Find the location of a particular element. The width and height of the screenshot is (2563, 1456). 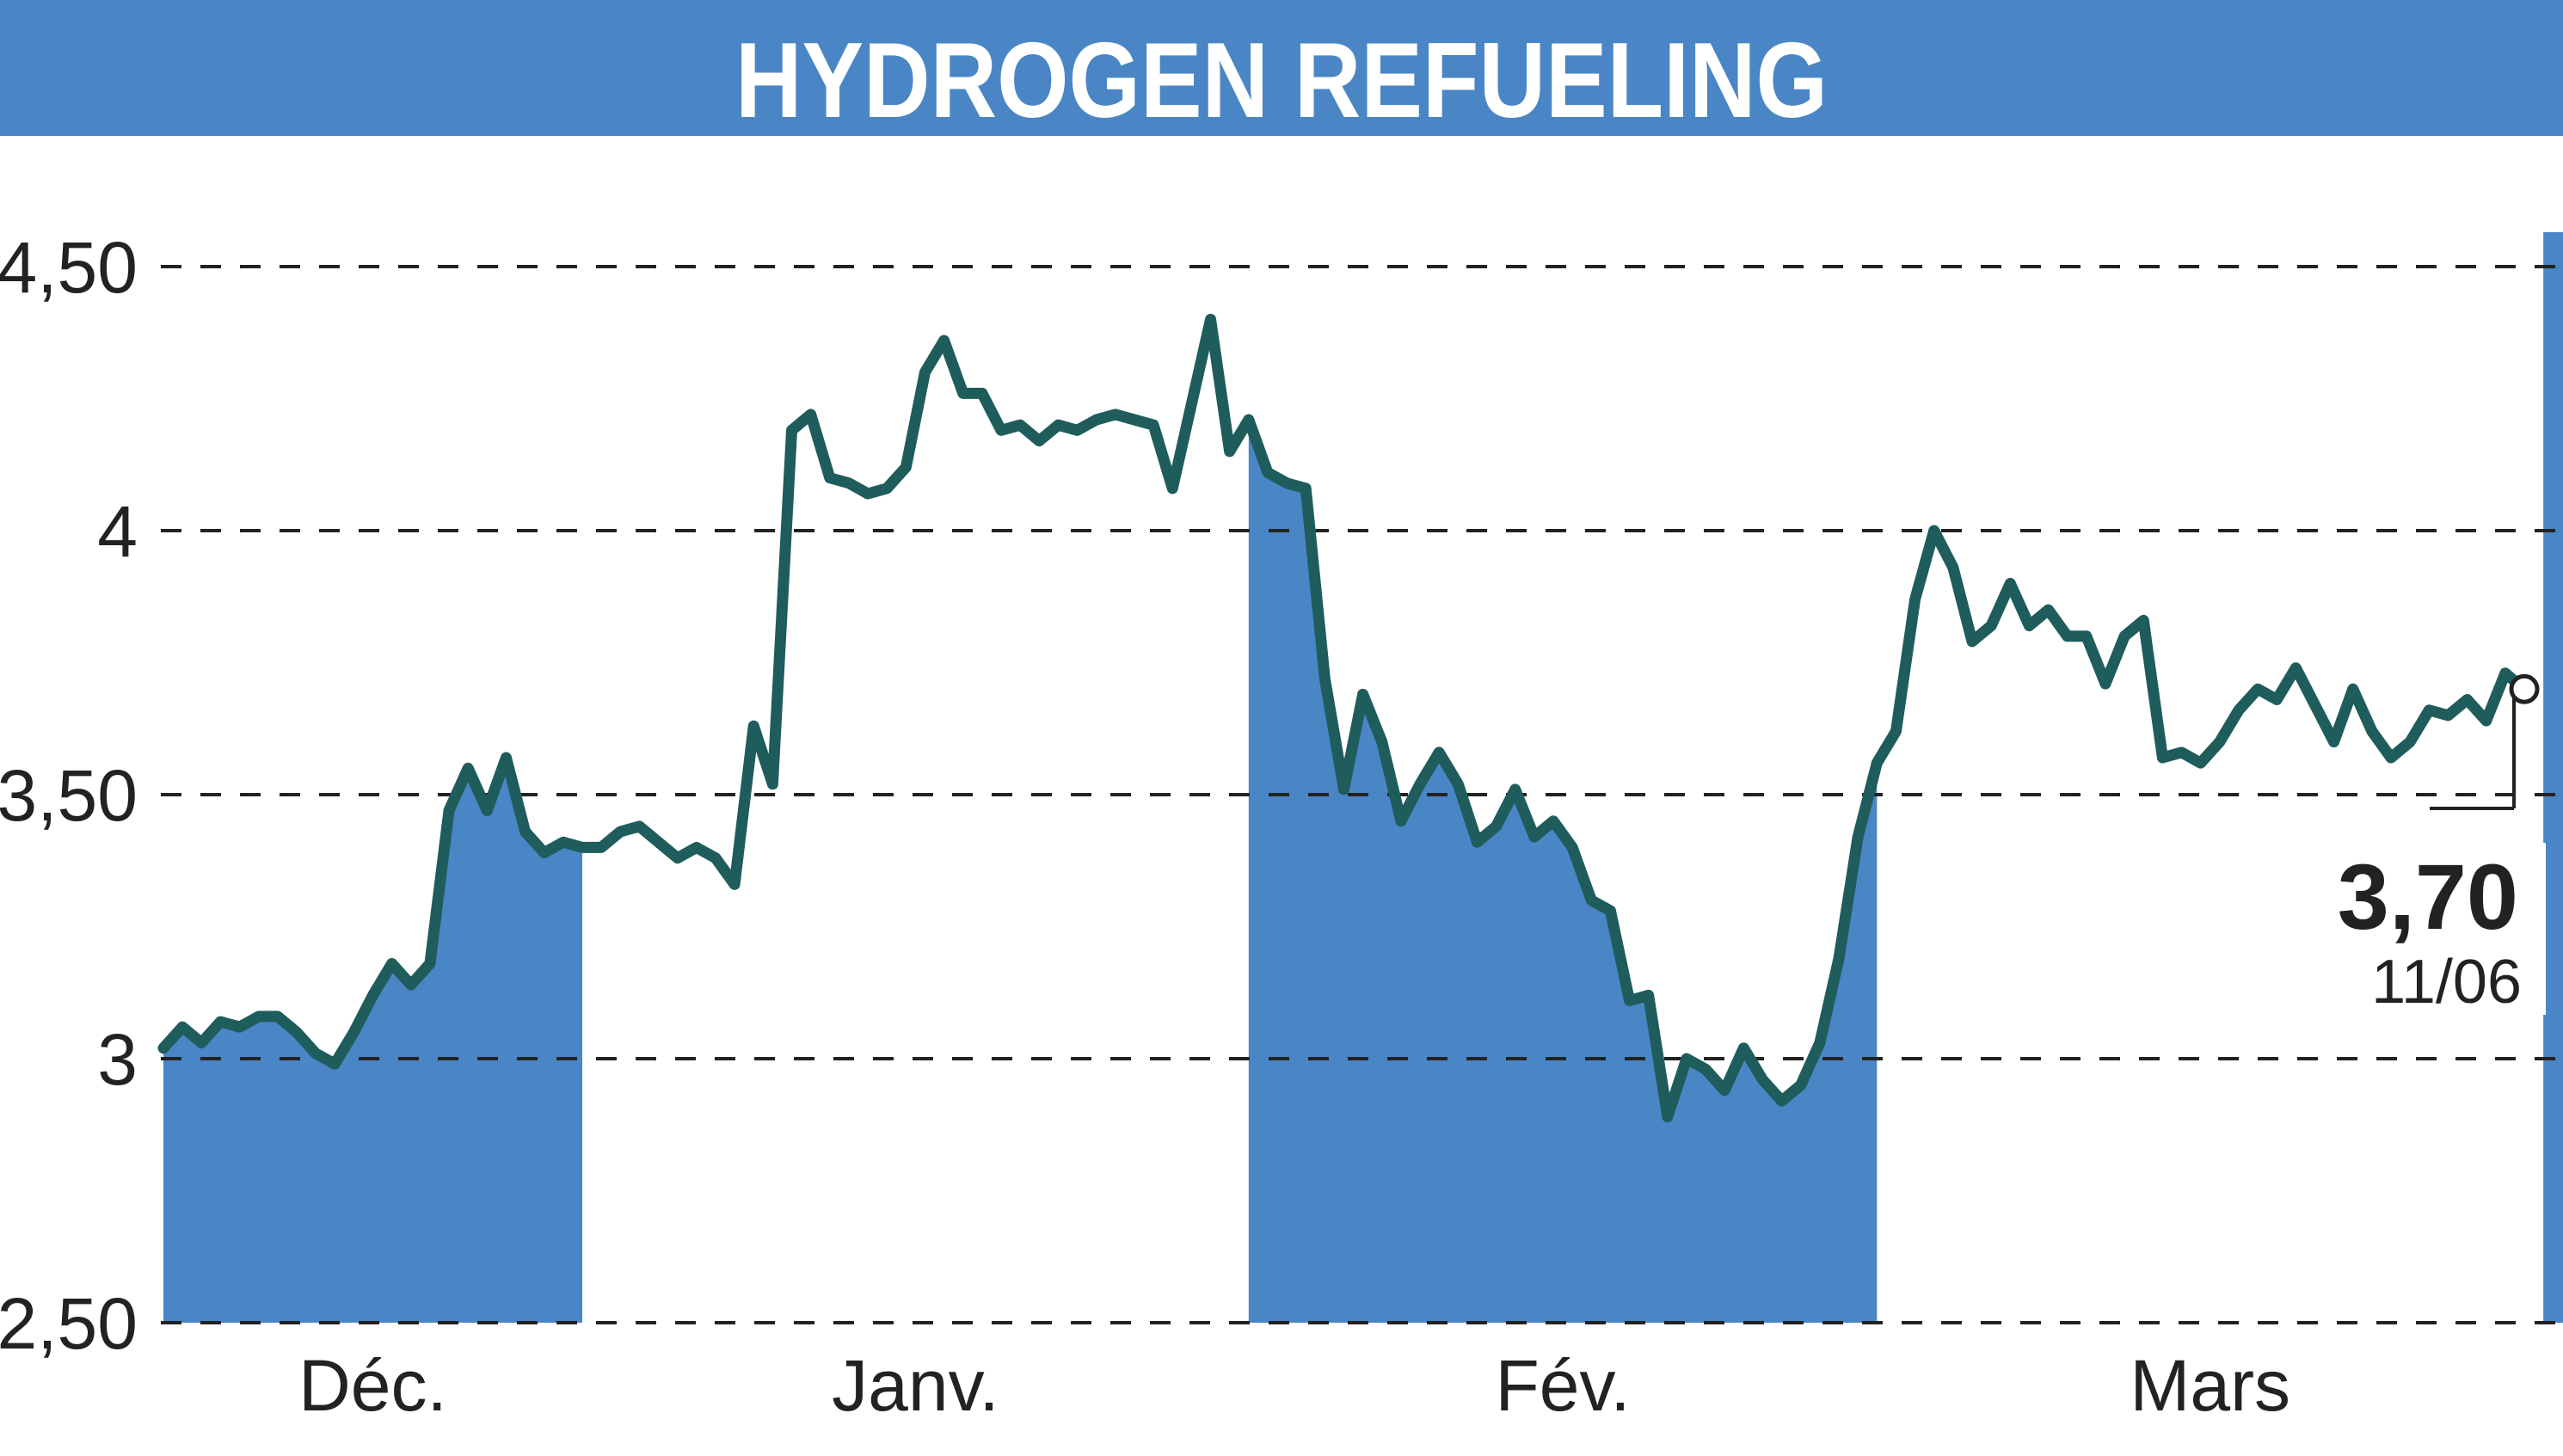

month-label-déc: Déc. is located at coordinates (372, 1386).